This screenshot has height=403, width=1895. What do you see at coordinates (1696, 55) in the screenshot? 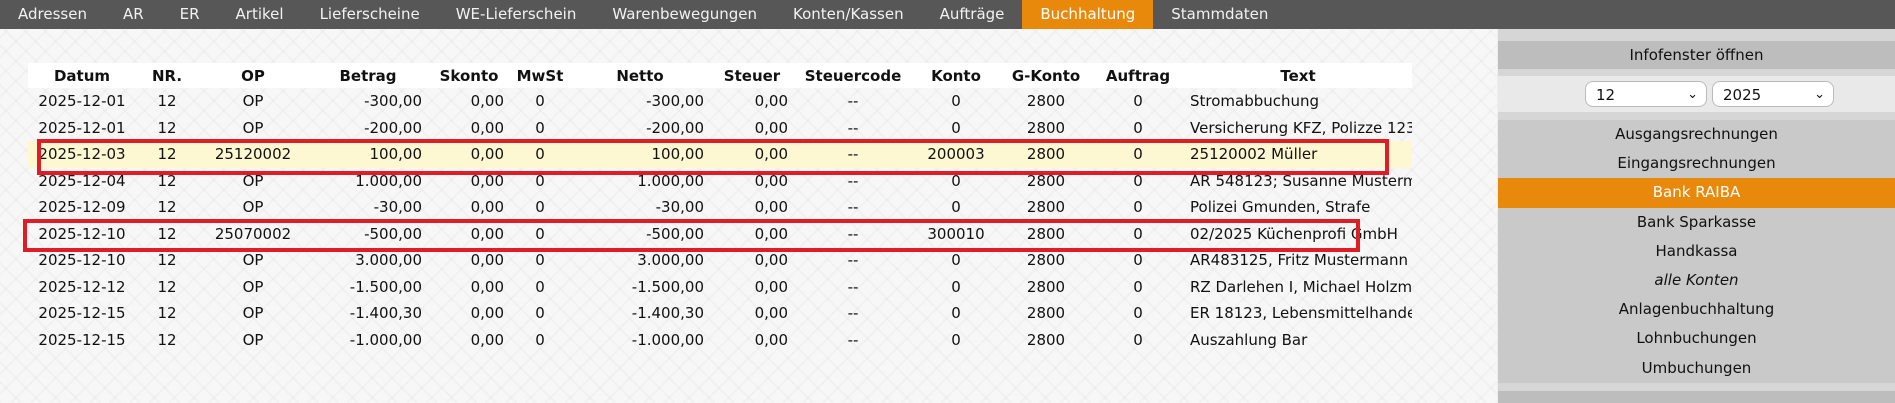
I see `info-window-button: Infofenster öffnen` at bounding box center [1696, 55].